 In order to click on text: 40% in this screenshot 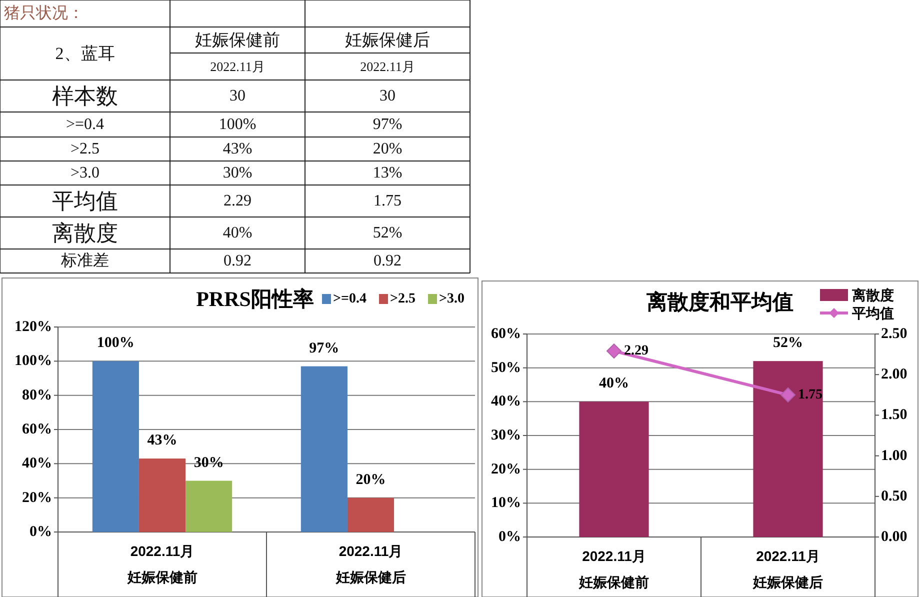, I will do `click(237, 233)`.